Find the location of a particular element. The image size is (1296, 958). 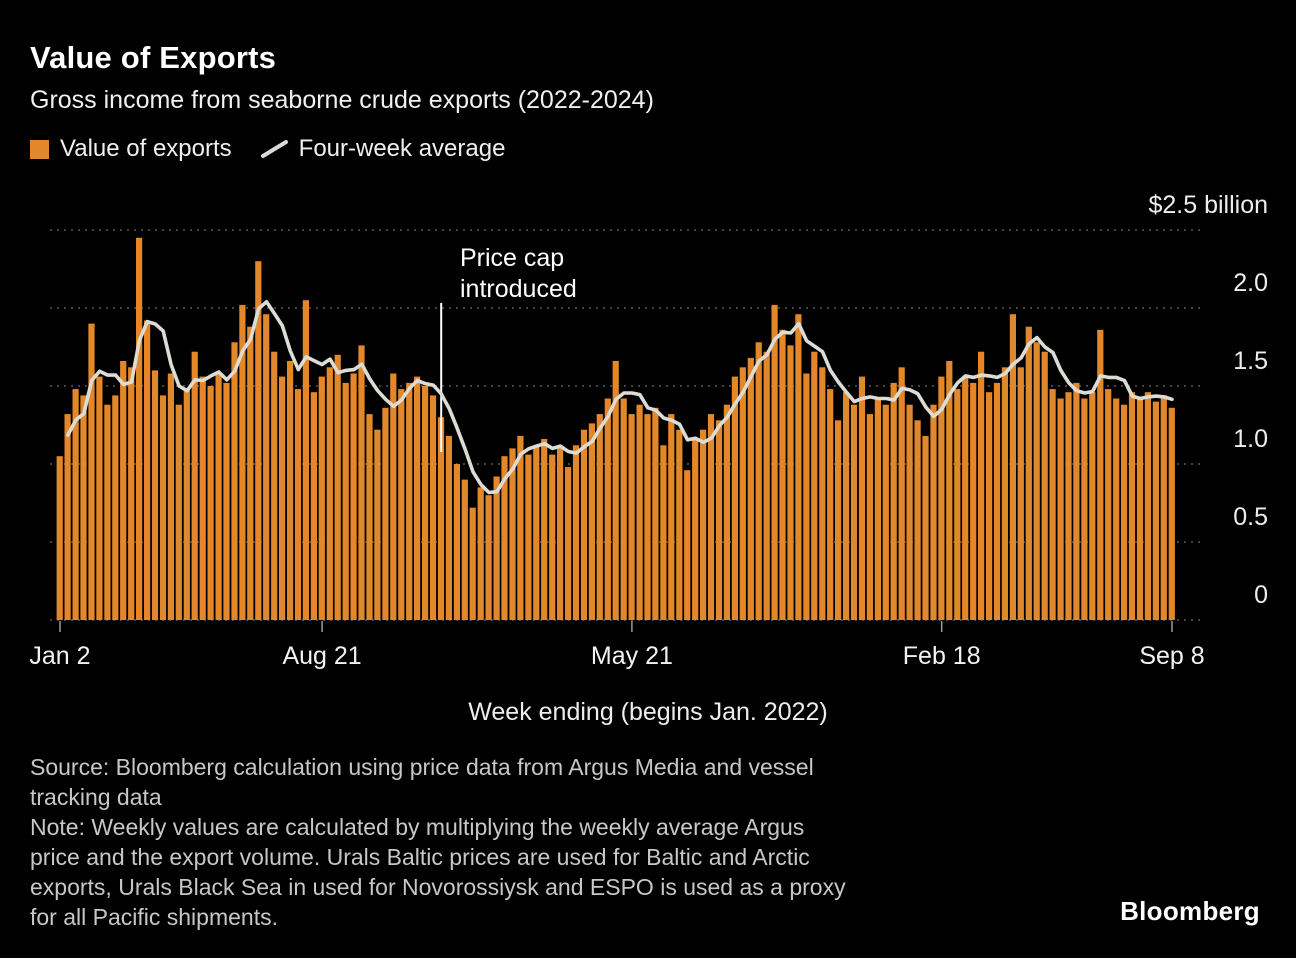

x-axis-label: Jan 2 is located at coordinates (59, 656).